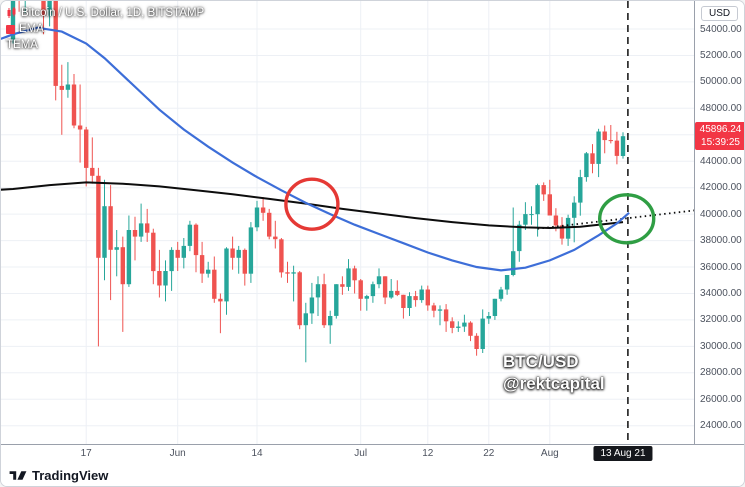 This screenshot has width=745, height=487. I want to click on ema-color-swatch-icon, so click(10, 29).